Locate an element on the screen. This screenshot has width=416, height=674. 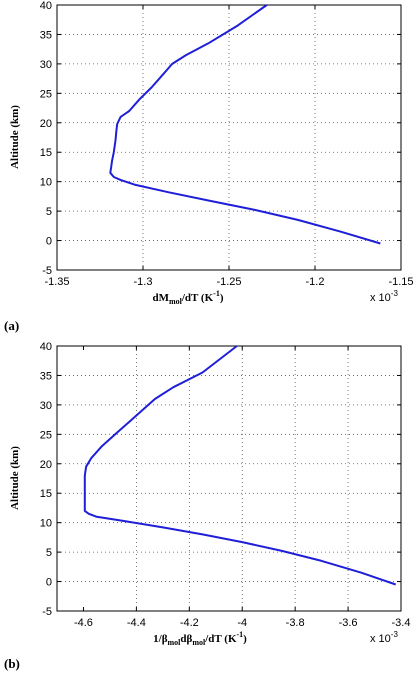
x-tick-label: -4 is located at coordinates (242, 623).